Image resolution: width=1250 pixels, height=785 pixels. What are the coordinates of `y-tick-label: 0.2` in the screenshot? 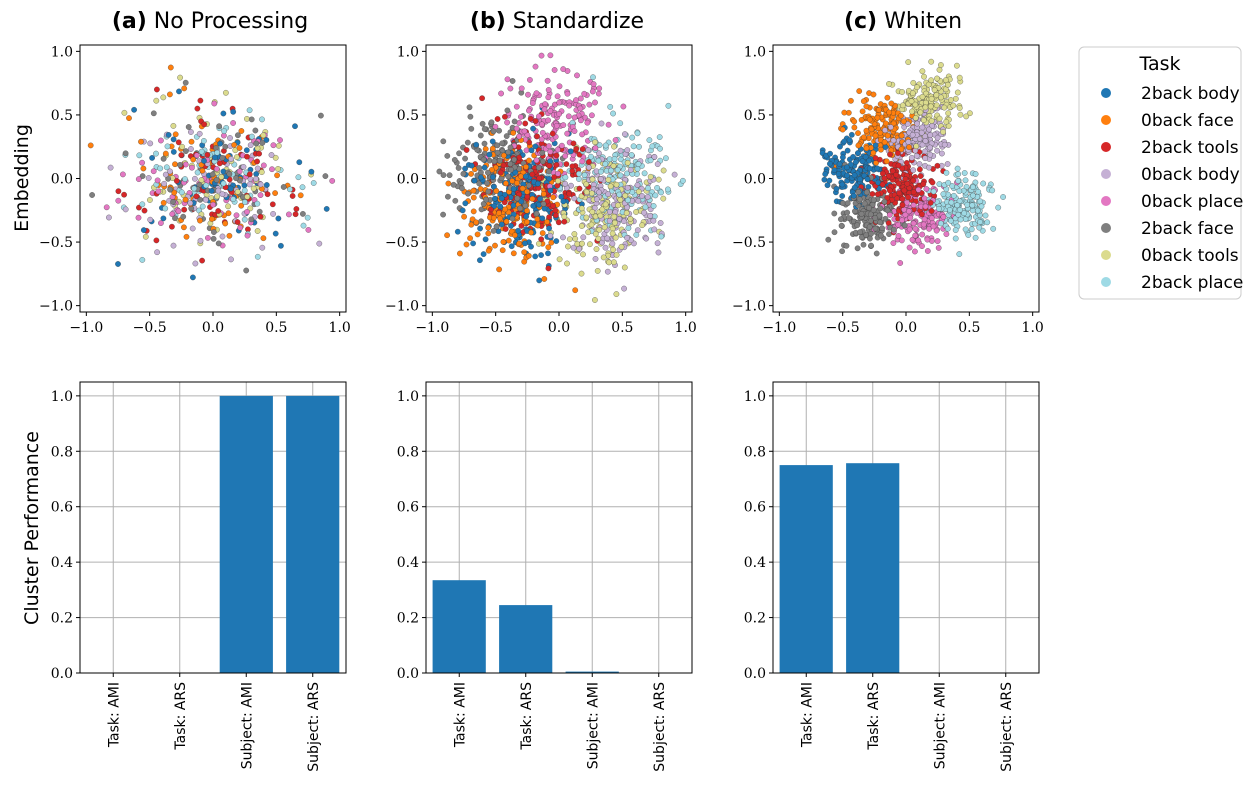 It's located at (62, 619).